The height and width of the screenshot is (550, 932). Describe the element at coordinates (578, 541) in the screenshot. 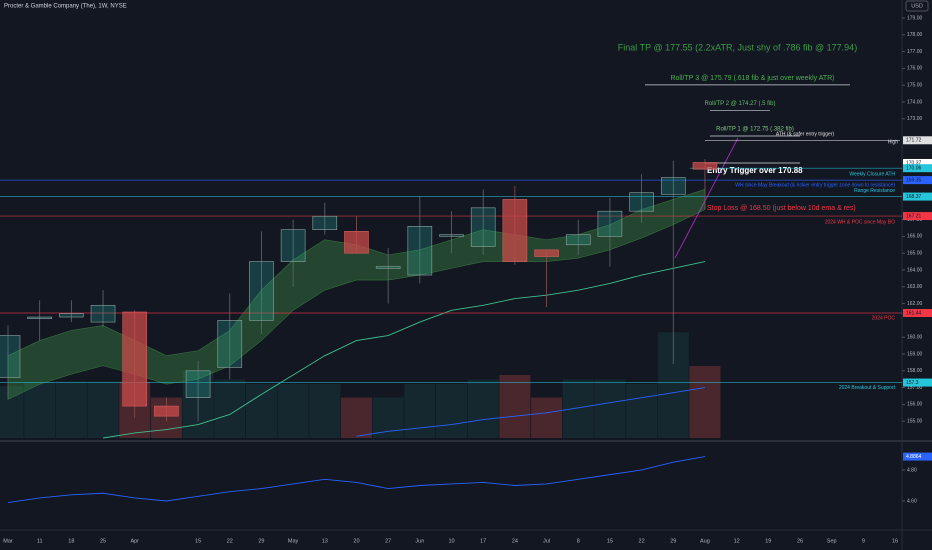

I see `x-tick-label: 8` at that location.